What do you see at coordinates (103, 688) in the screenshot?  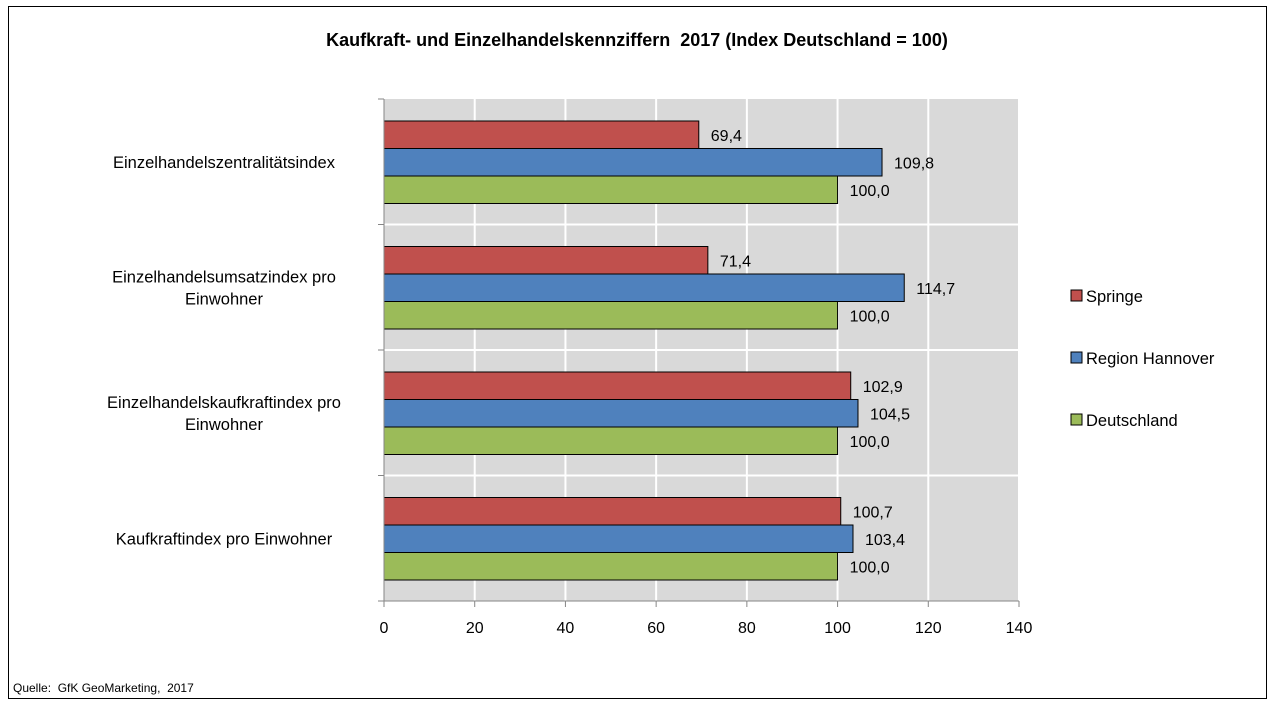 I see `source-note: Quelle: GfK GeoMarketing, 2017` at bounding box center [103, 688].